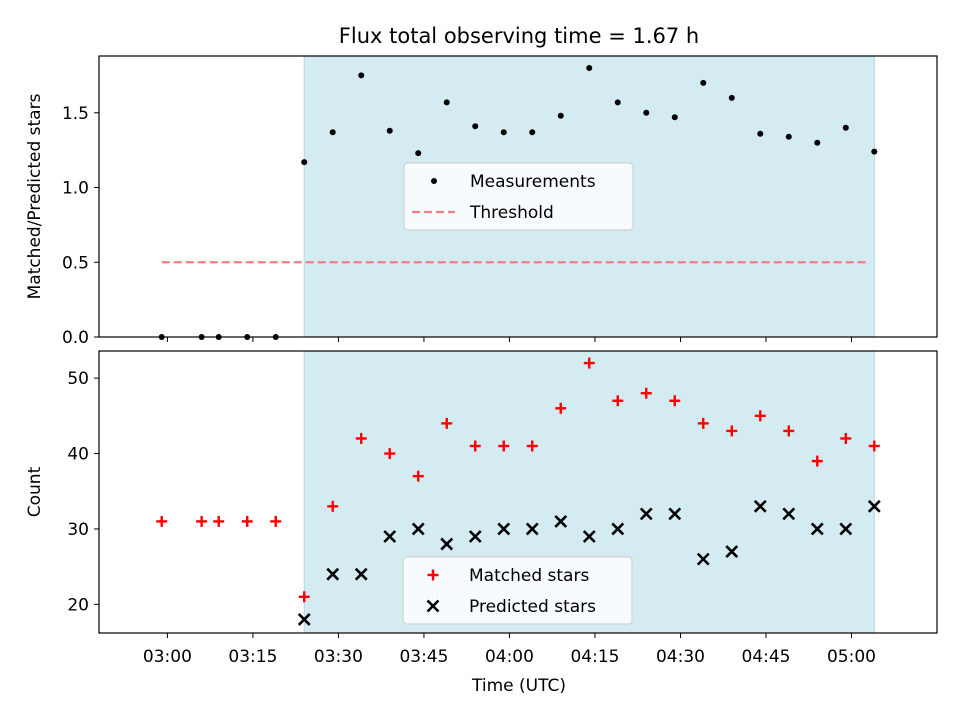  Describe the element at coordinates (35, 196) in the screenshot. I see `y-axis-label: Matched/Predicted stars` at that location.